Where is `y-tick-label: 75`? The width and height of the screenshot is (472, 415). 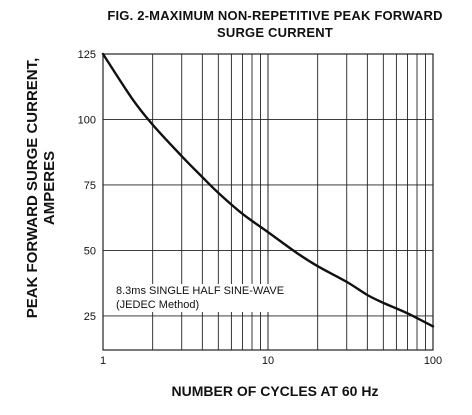
y-tick-label: 75 is located at coordinates (90, 186).